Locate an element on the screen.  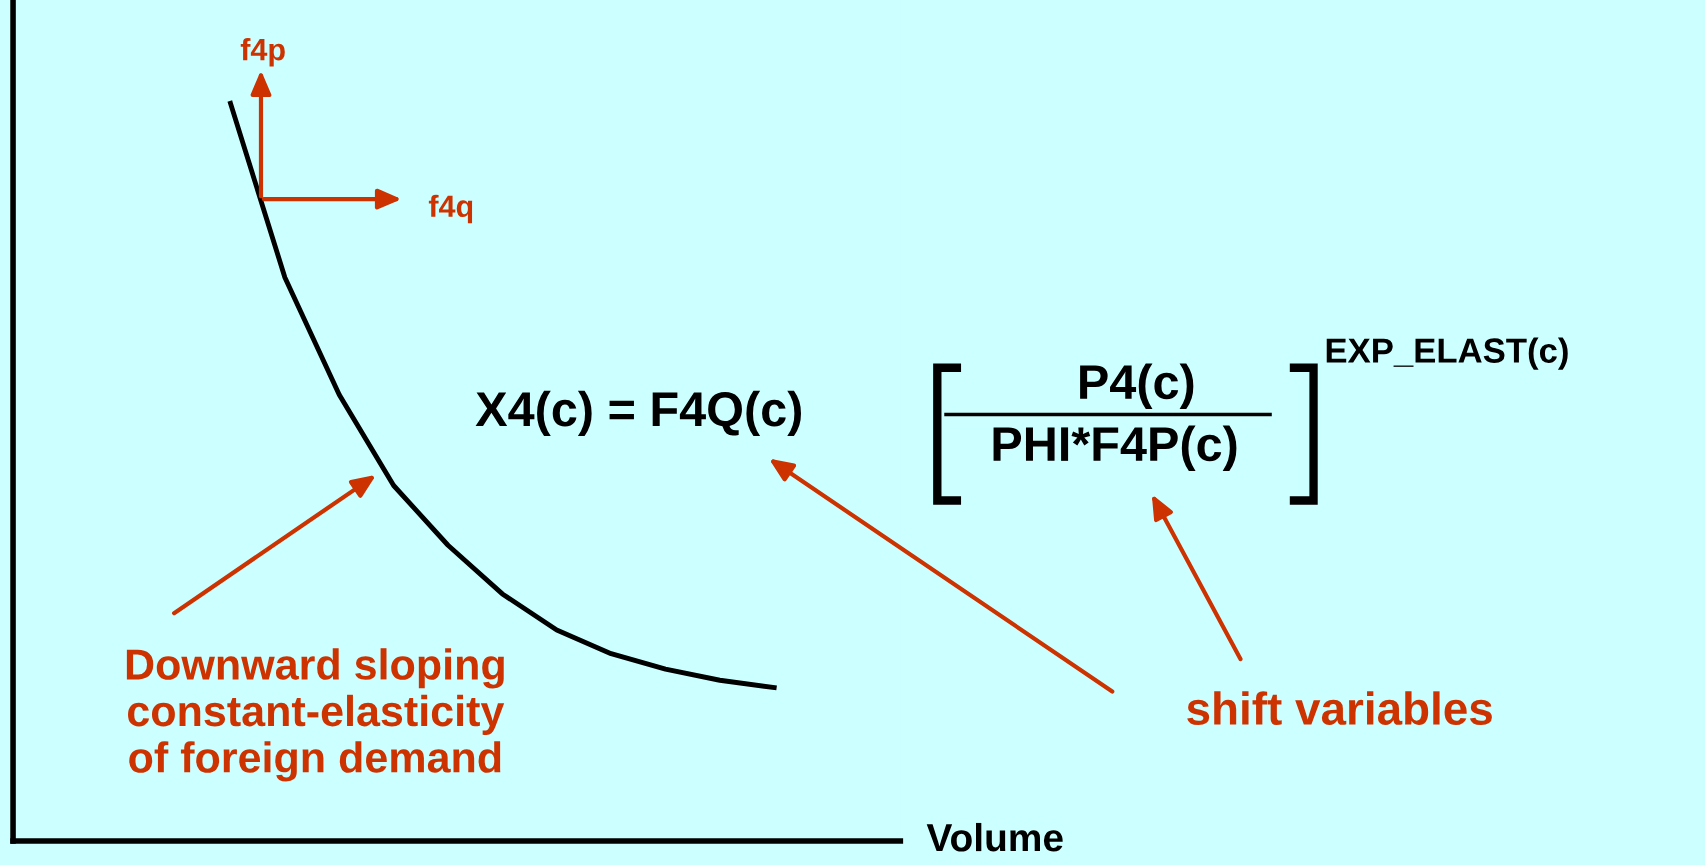
text: EXP_ELAST(c) is located at coordinates (1447, 353).